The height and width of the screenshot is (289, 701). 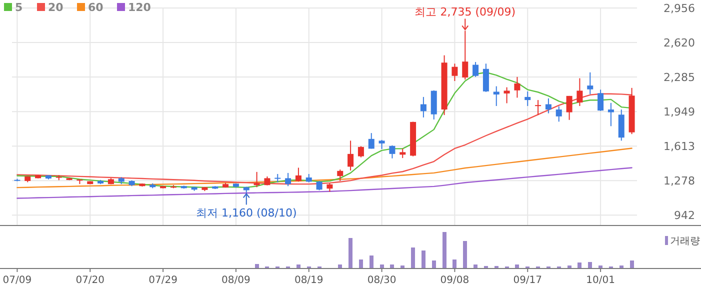 What do you see at coordinates (679, 146) in the screenshot?
I see `y-tick-label: 1,613` at bounding box center [679, 146].